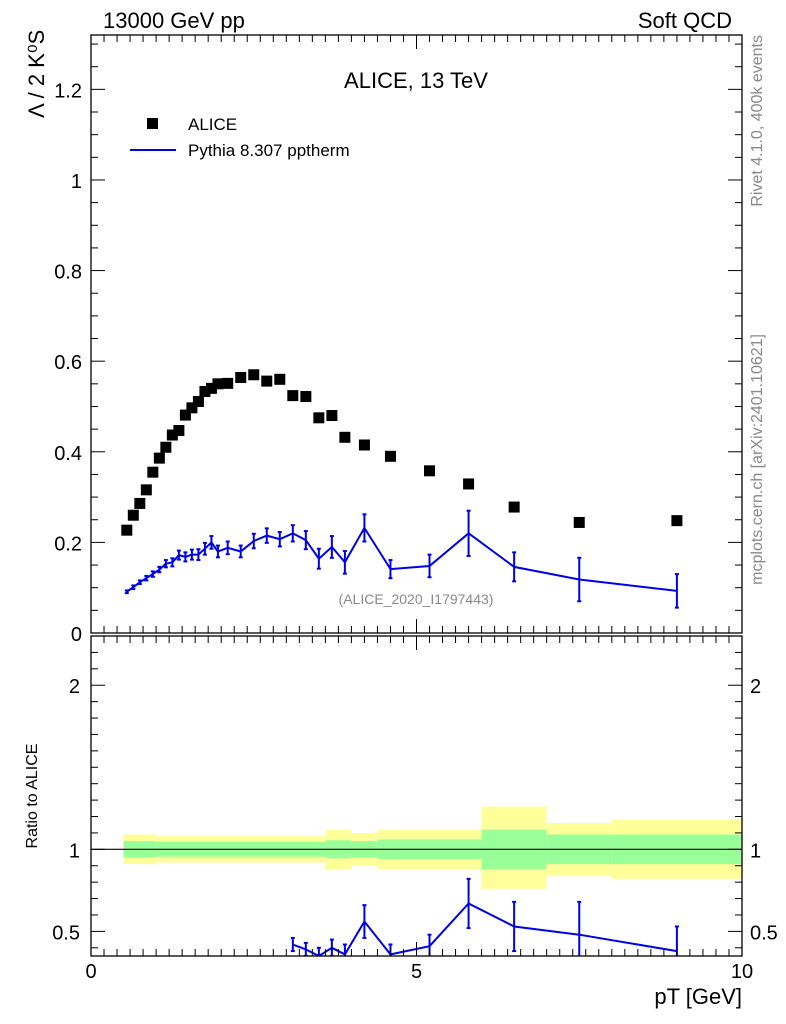  Describe the element at coordinates (485, 929) in the screenshot. I see `ratio-line` at that location.